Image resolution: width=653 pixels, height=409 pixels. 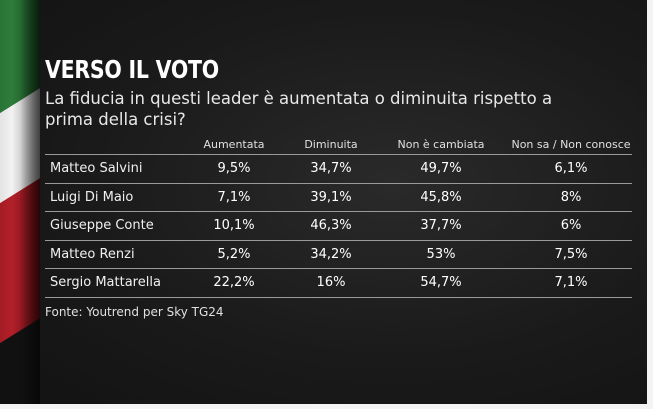 What do you see at coordinates (132, 69) in the screenshot?
I see `chart-title: VERSO IL VOTO` at bounding box center [132, 69].